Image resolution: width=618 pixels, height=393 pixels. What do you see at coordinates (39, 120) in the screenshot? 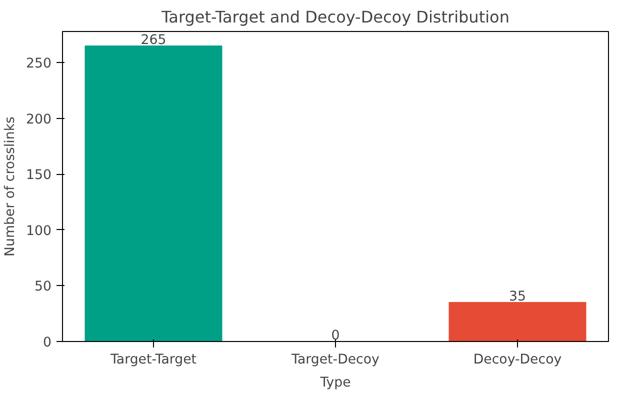
I see `y-tick-label: 200` at bounding box center [39, 120].